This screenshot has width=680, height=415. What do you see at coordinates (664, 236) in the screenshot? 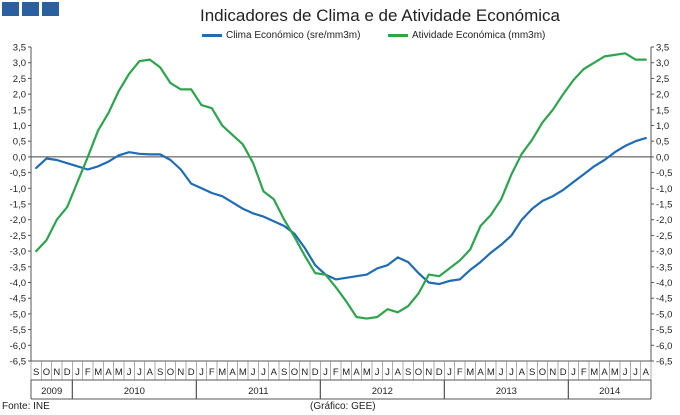
I see `y-tick-label-right: -2,5` at bounding box center [664, 236].